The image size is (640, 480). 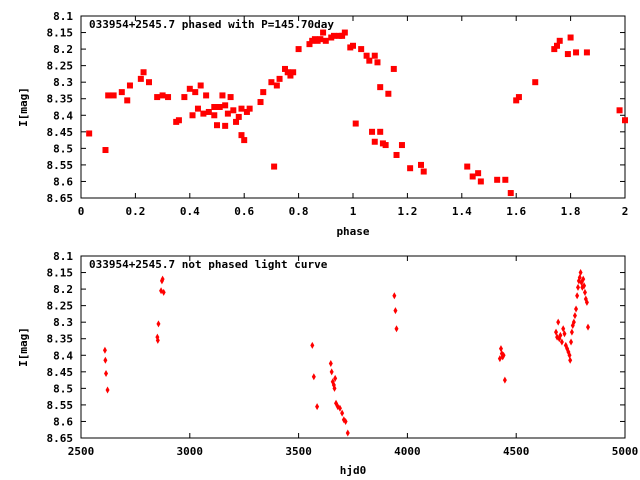 I want to click on y-tick-label: 8.45, so click(x=60, y=132).